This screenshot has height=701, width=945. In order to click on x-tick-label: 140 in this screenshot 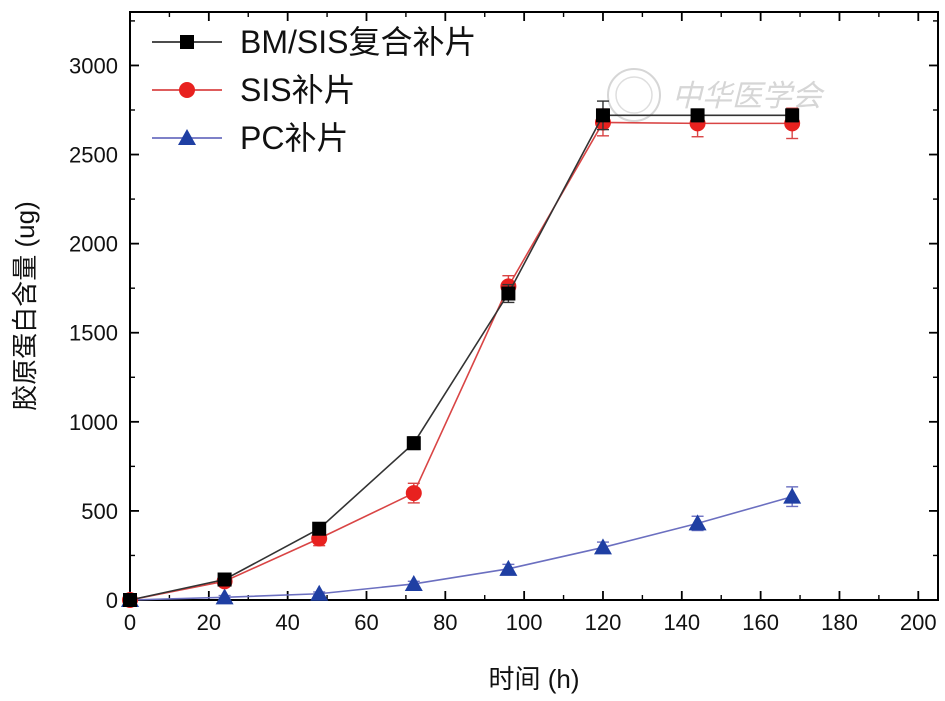, I will do `click(681, 622)`.